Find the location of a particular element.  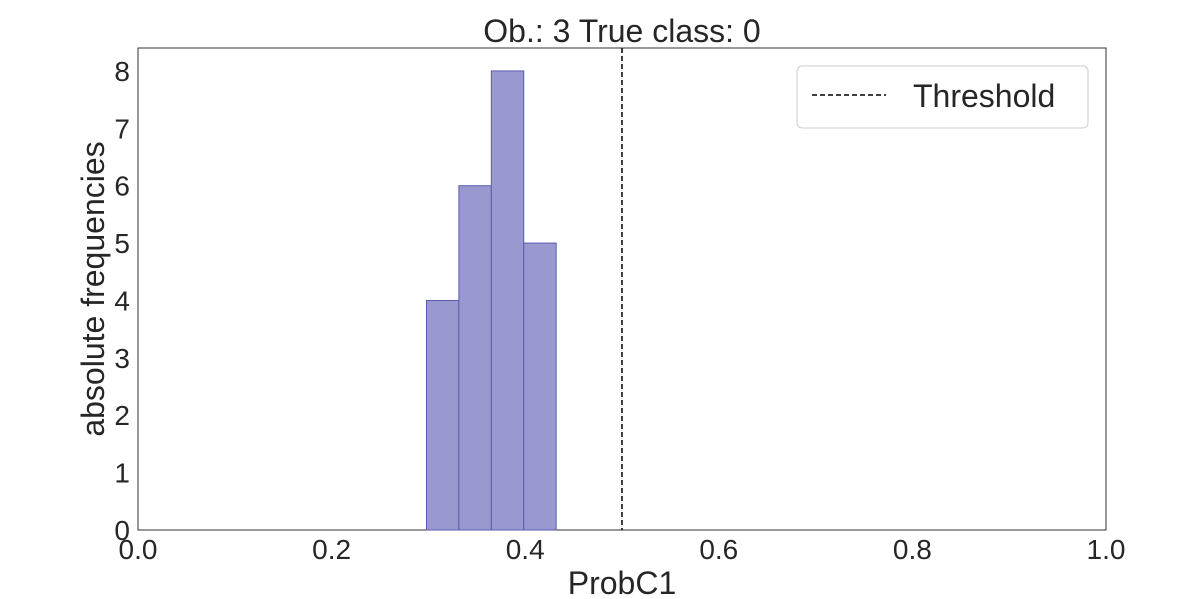

x-tick-label: 1.0 is located at coordinates (1106, 549).